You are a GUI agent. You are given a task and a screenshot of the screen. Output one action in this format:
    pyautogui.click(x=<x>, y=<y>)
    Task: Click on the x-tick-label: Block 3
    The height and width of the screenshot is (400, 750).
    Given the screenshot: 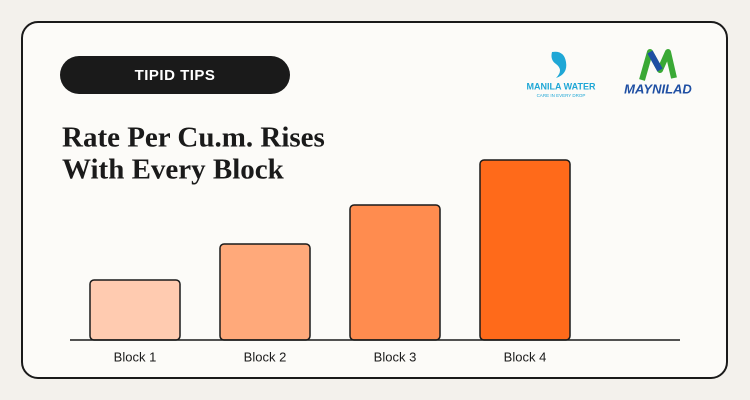 What is the action you would take?
    pyautogui.click(x=395, y=356)
    